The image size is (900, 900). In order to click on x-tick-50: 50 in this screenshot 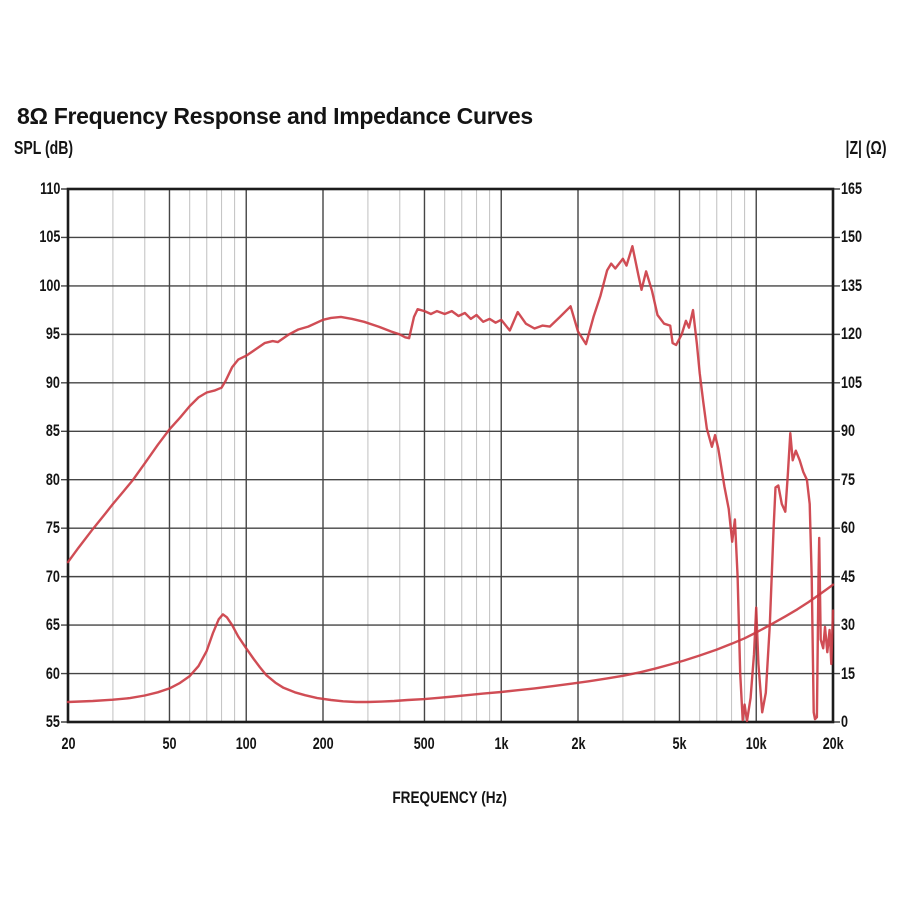, I will do `click(169, 744)`.